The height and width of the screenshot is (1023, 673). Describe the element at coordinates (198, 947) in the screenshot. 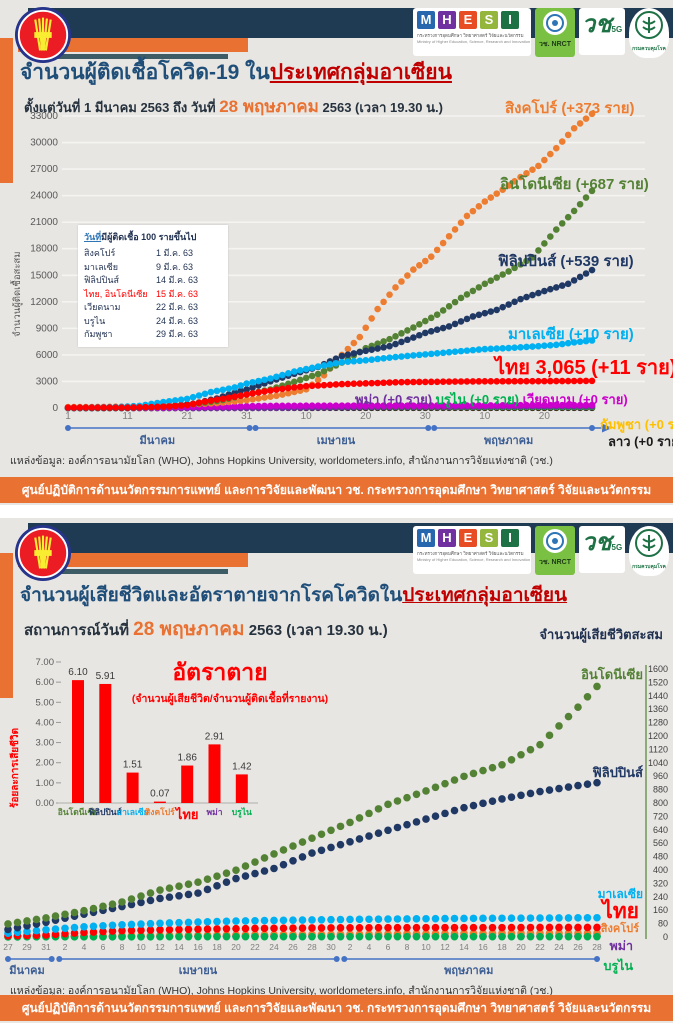

I see `svg-text: 16` at that location.